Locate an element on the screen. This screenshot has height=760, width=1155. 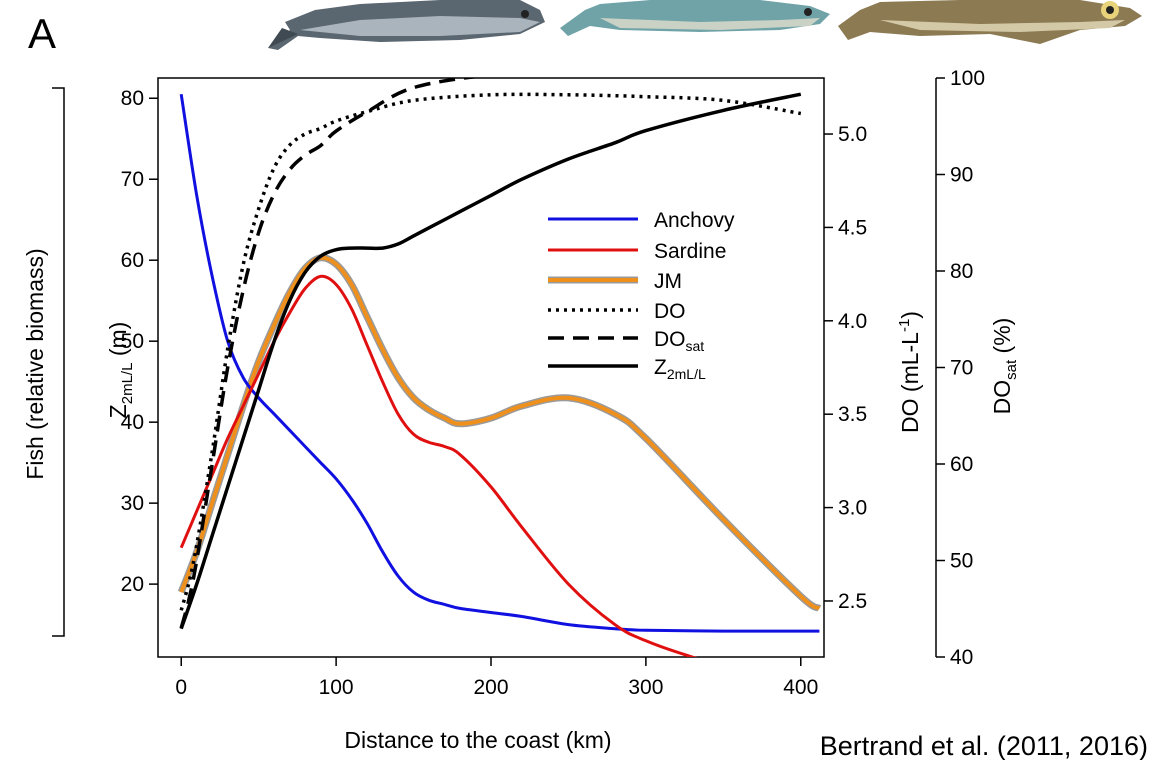
y-right-dosat-tick-label: 100 is located at coordinates (967, 78).